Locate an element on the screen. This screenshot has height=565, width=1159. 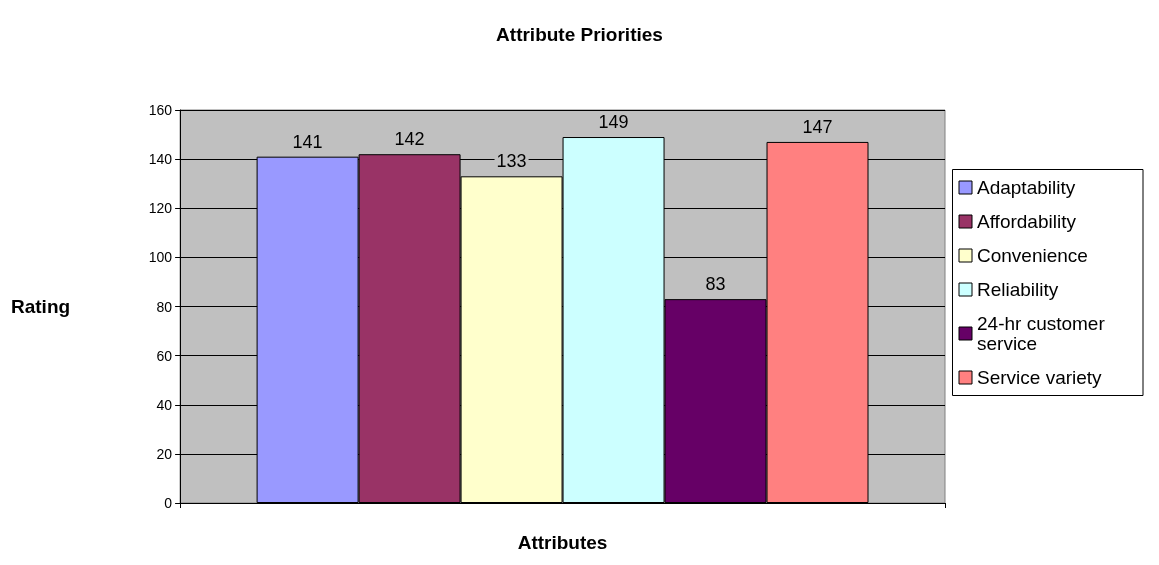
legend-label: Affordability is located at coordinates (1027, 221).